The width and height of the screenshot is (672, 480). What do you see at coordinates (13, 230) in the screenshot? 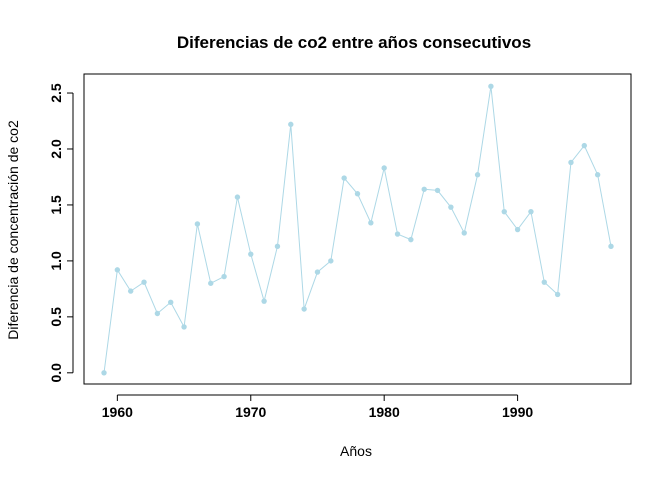
I see `y-axis-label: Diferencia de concentración de co2` at bounding box center [13, 230].